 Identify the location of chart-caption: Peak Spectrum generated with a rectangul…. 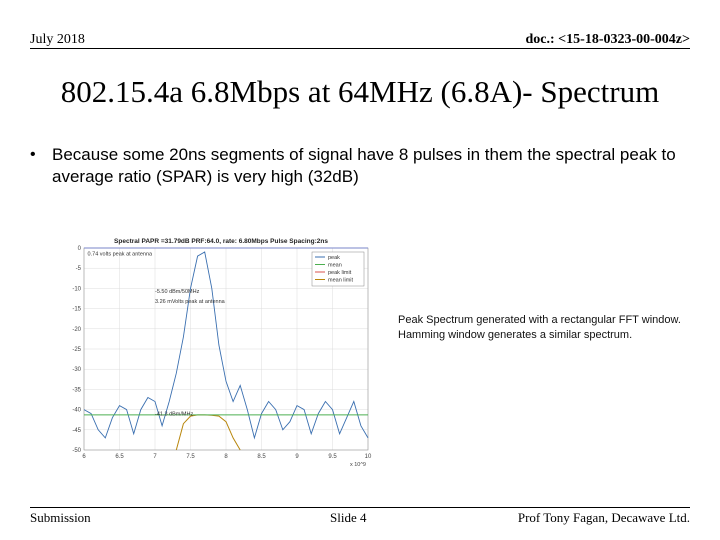
(539, 327).